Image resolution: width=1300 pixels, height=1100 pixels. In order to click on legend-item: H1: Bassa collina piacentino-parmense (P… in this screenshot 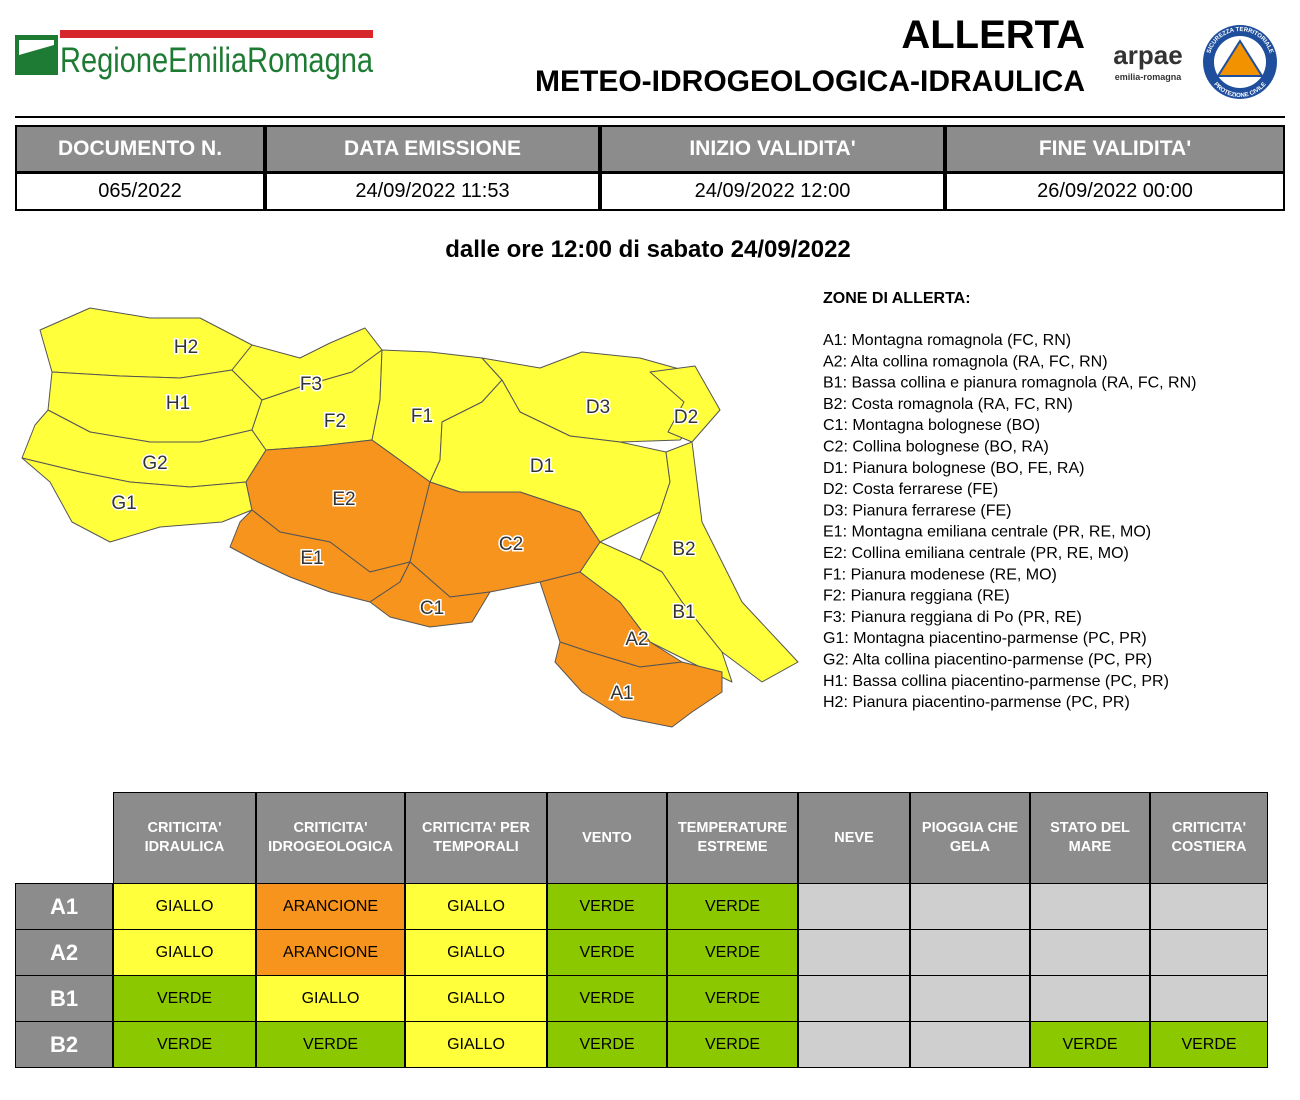, I will do `click(996, 681)`.